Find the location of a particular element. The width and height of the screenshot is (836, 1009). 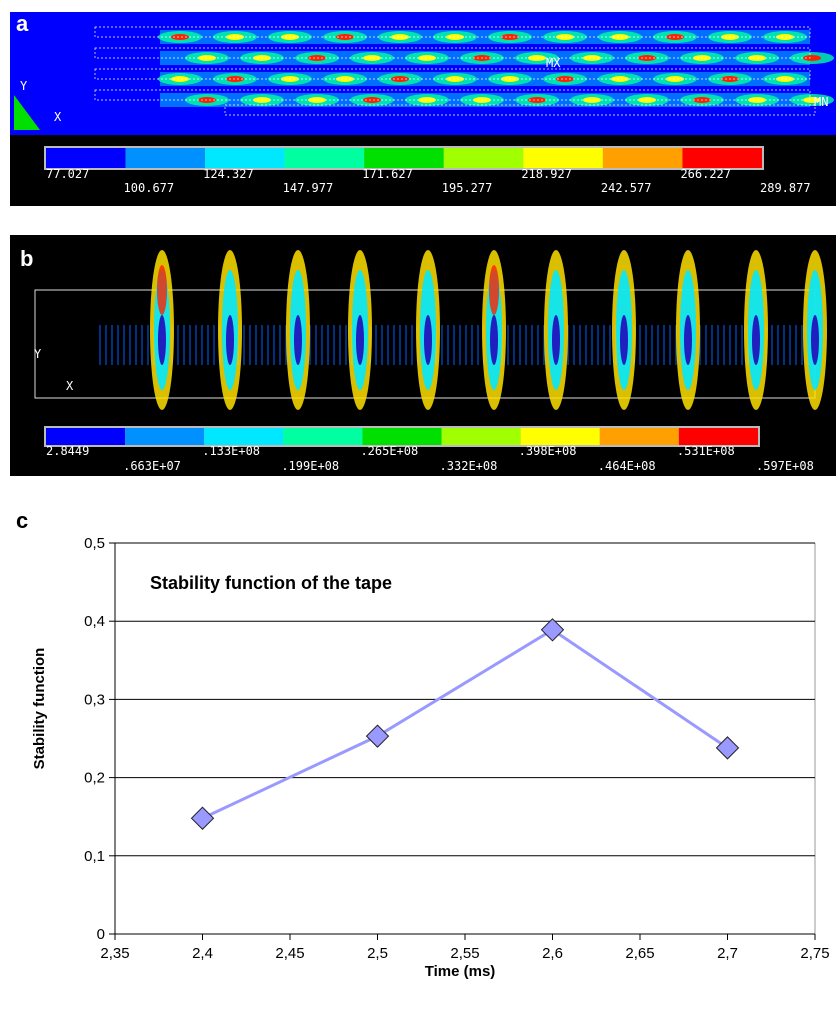

colorbar-label: .531E+08 is located at coordinates (706, 451).